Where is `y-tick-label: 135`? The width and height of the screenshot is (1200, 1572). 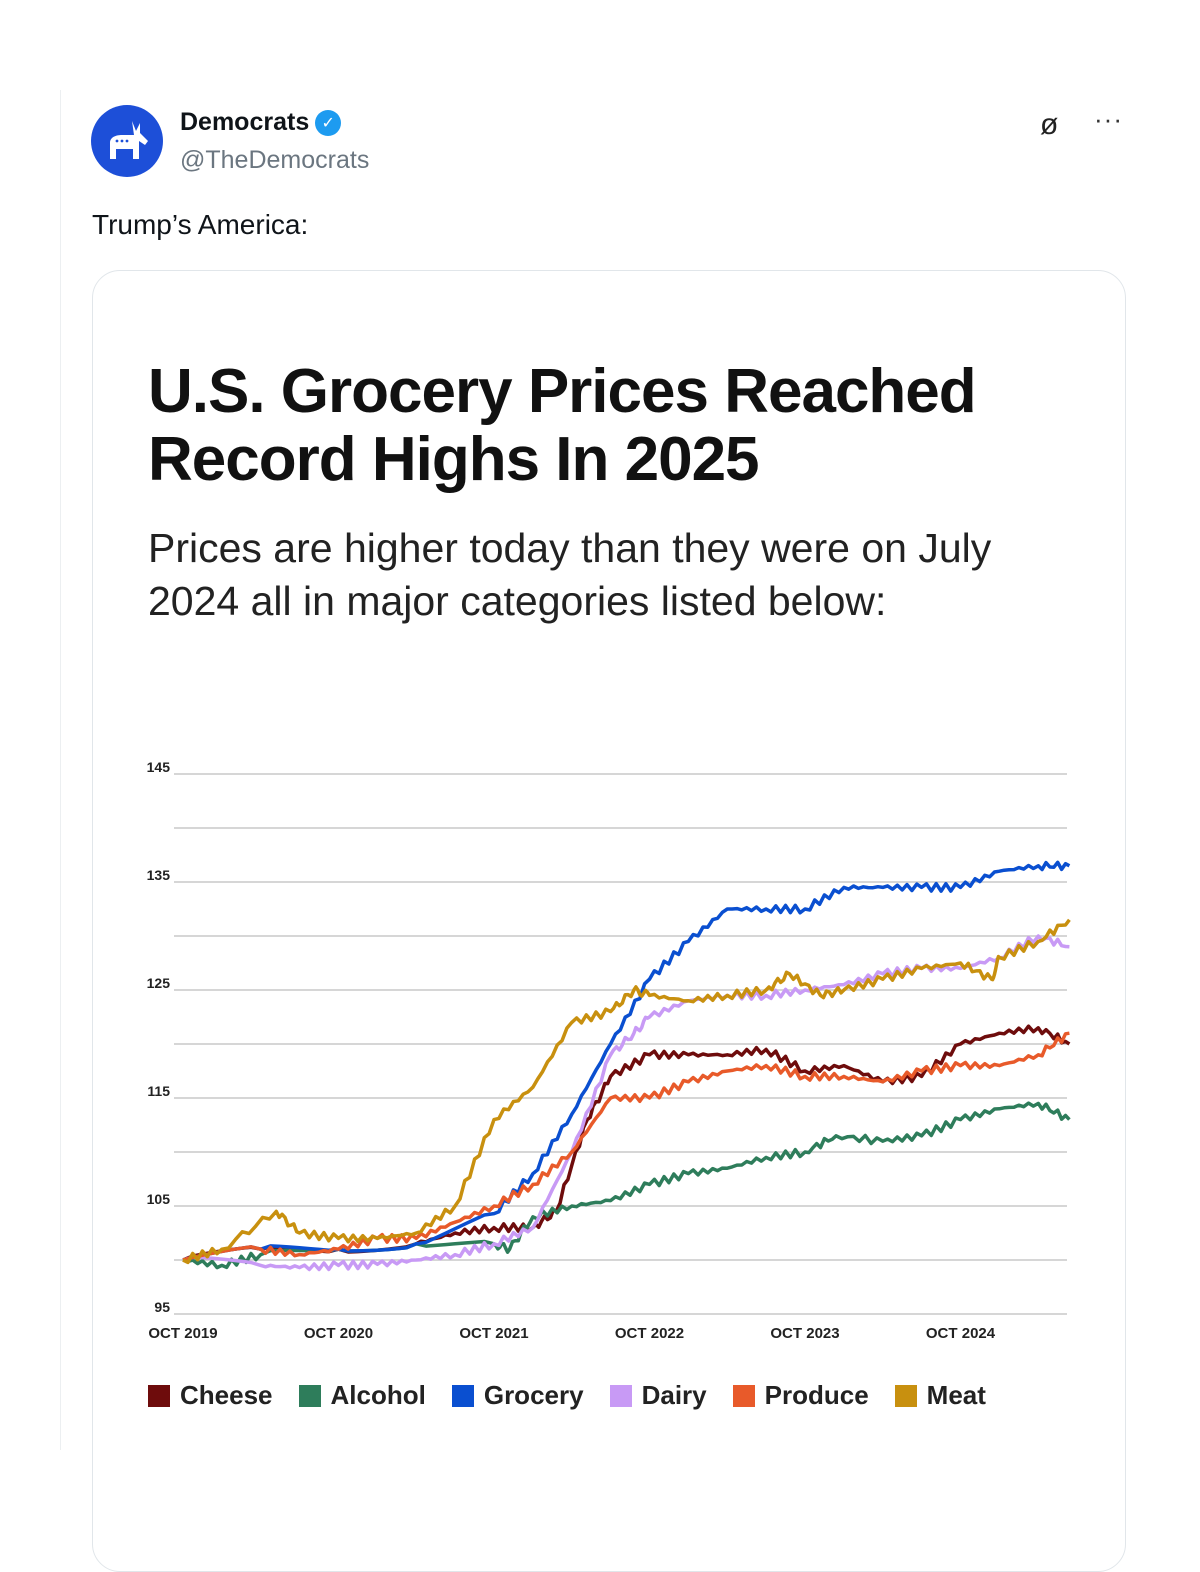
y-tick-label: 135 is located at coordinates (159, 875).